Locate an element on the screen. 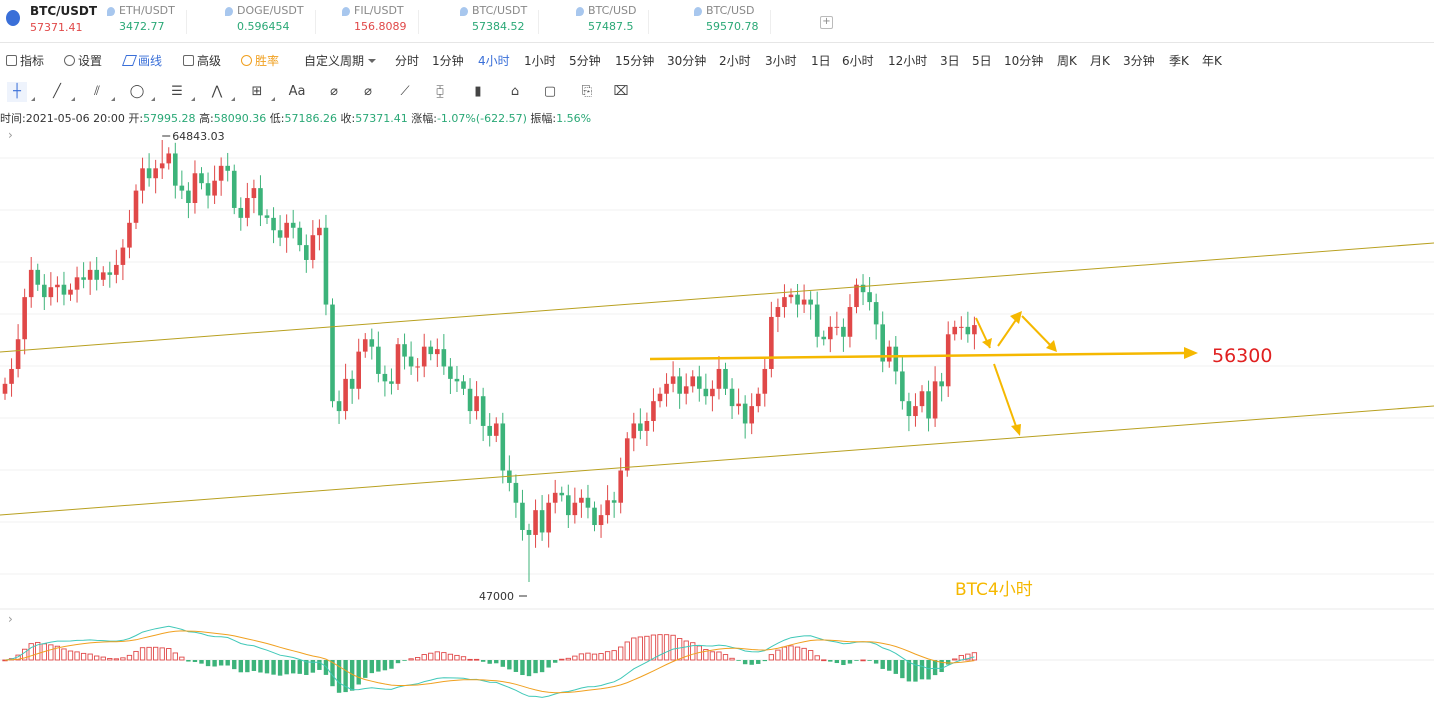  forecast-arrowhead is located at coordinates (1016, 317).